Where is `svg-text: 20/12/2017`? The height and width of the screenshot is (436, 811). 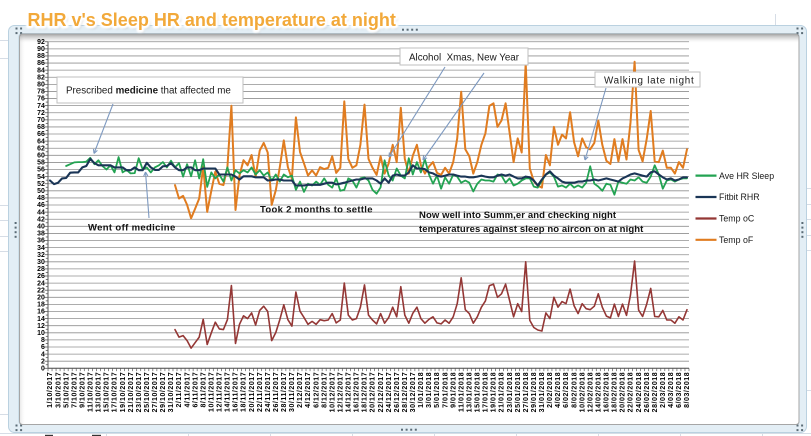 svg-text: 20/12/2017 is located at coordinates (373, 392).